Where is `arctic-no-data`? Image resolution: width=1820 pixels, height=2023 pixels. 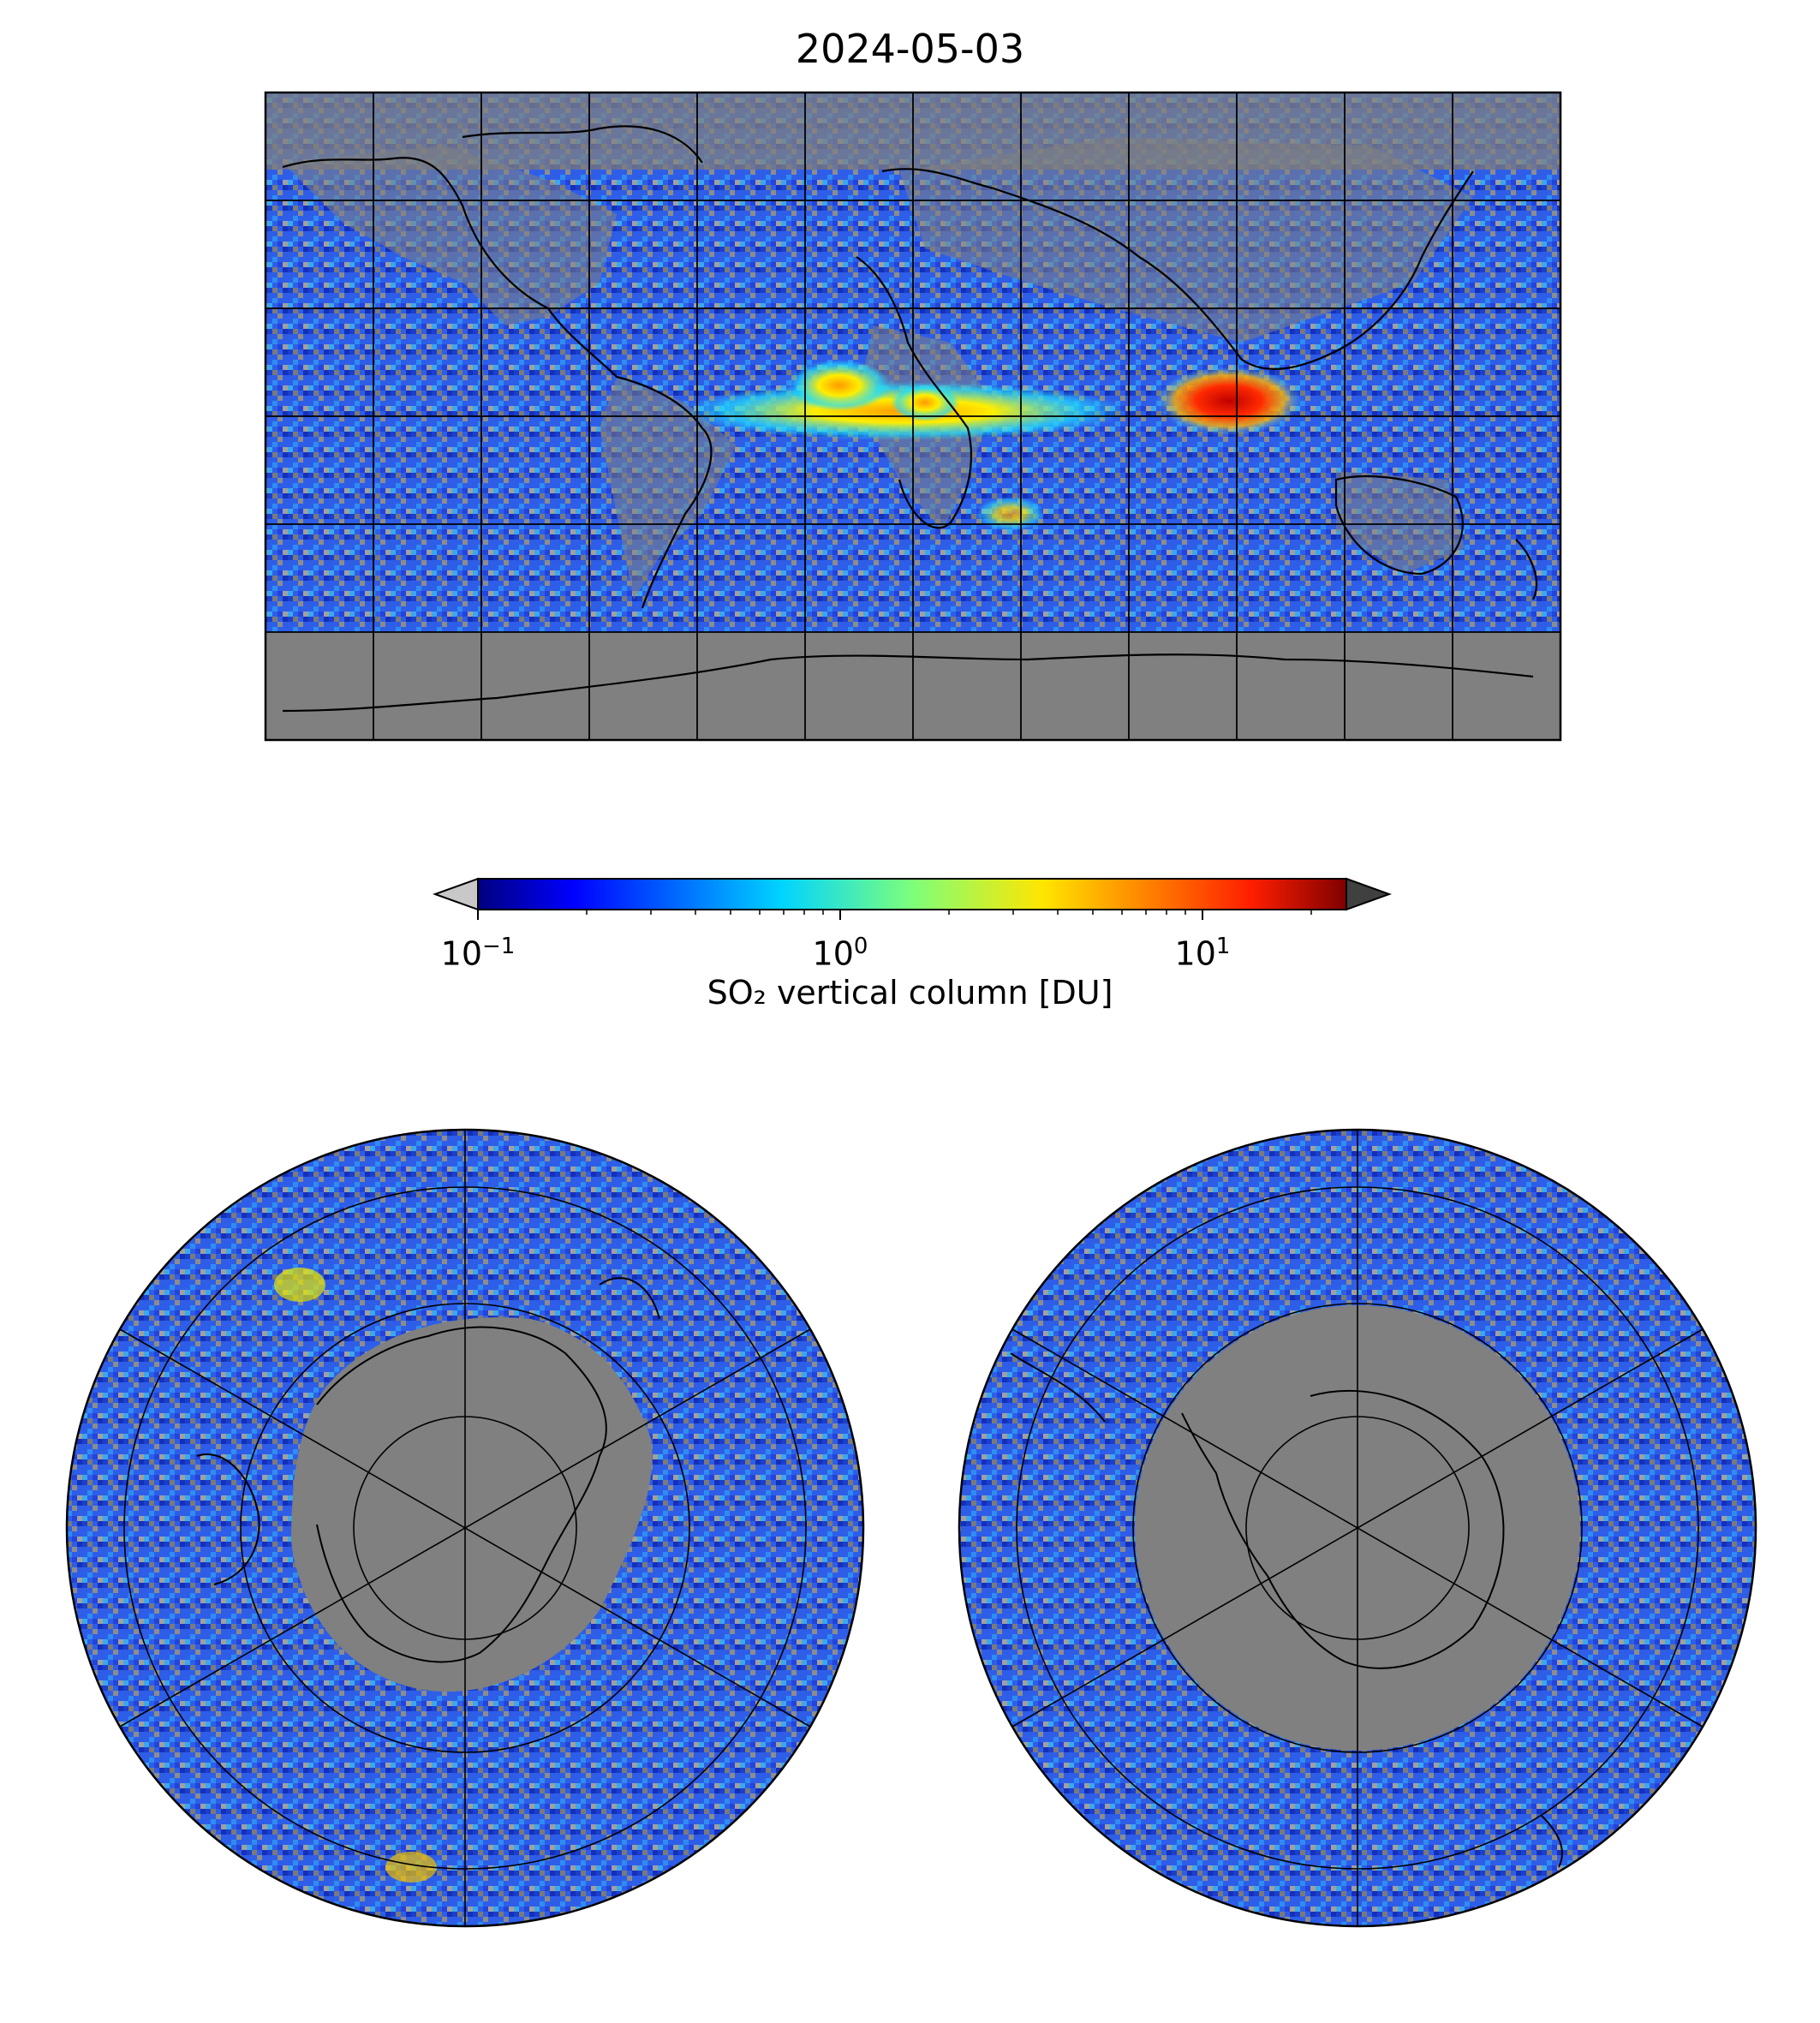 arctic-no-data is located at coordinates (472, 1504).